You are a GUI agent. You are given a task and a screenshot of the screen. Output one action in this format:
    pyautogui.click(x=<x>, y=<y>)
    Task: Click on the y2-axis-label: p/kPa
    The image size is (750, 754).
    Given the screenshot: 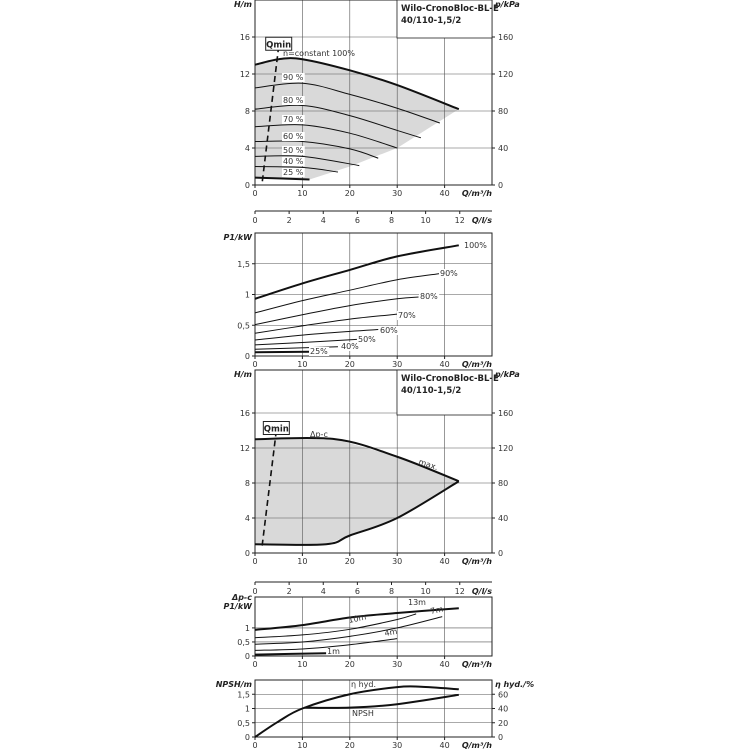 What is the action you would take?
    pyautogui.click(x=507, y=374)
    